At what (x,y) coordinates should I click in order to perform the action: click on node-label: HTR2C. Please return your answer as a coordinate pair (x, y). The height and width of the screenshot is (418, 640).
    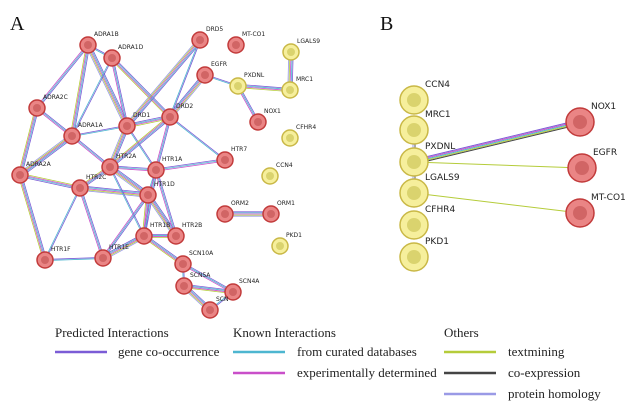
    Looking at the image, I should click on (96, 177).